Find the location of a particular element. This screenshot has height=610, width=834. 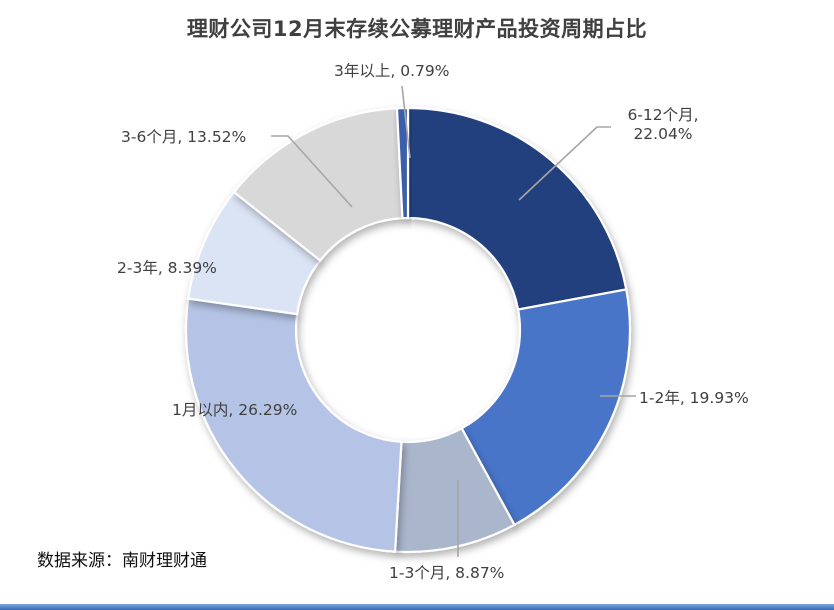

bottom-border is located at coordinates (417, 607).